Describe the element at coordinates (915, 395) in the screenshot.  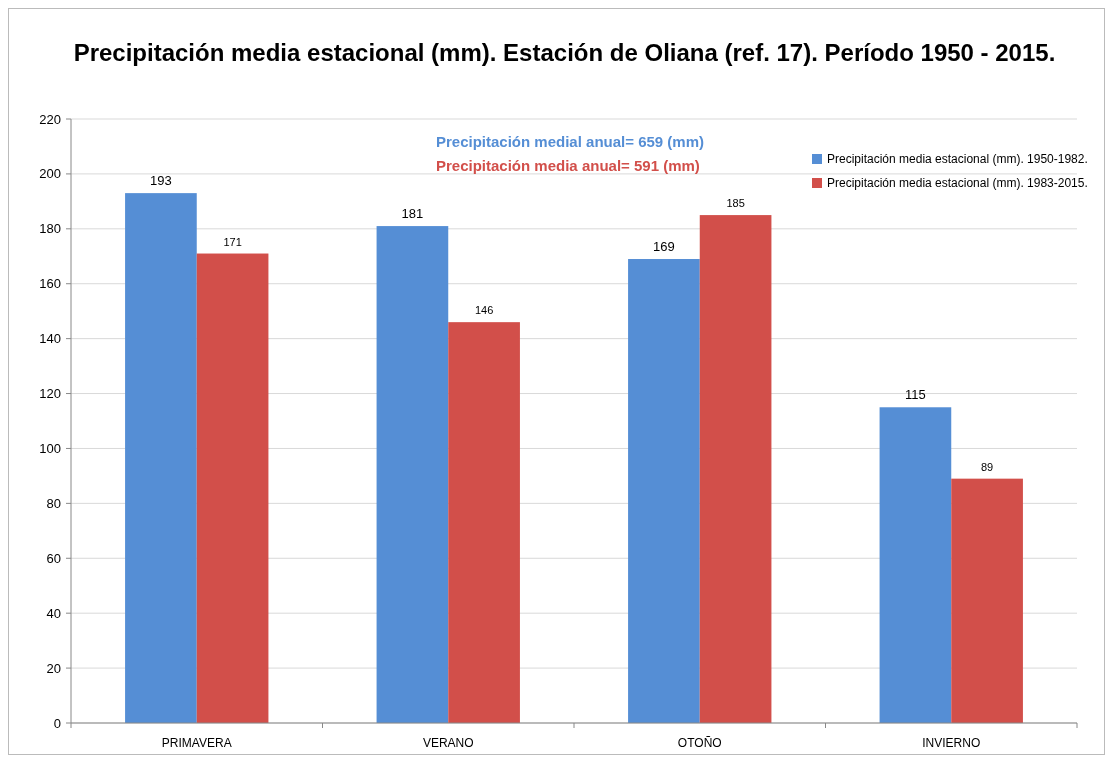
I see `data-label: 115` at that location.